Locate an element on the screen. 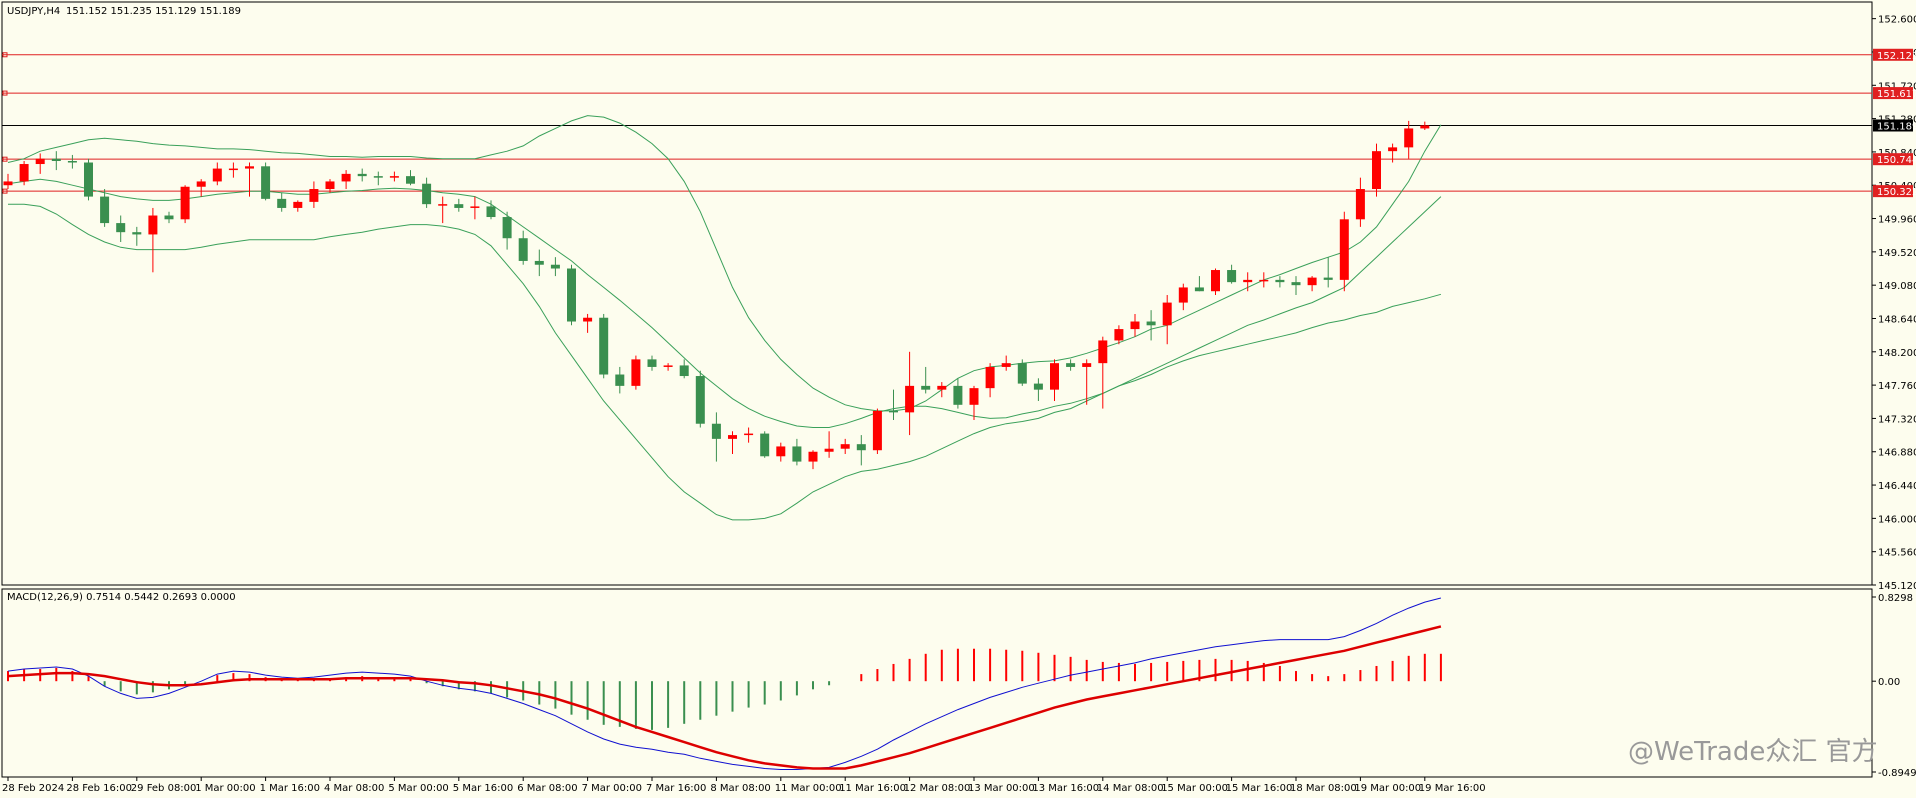  time-tick-label-1: 28 Feb 16:00 is located at coordinates (99, 788).